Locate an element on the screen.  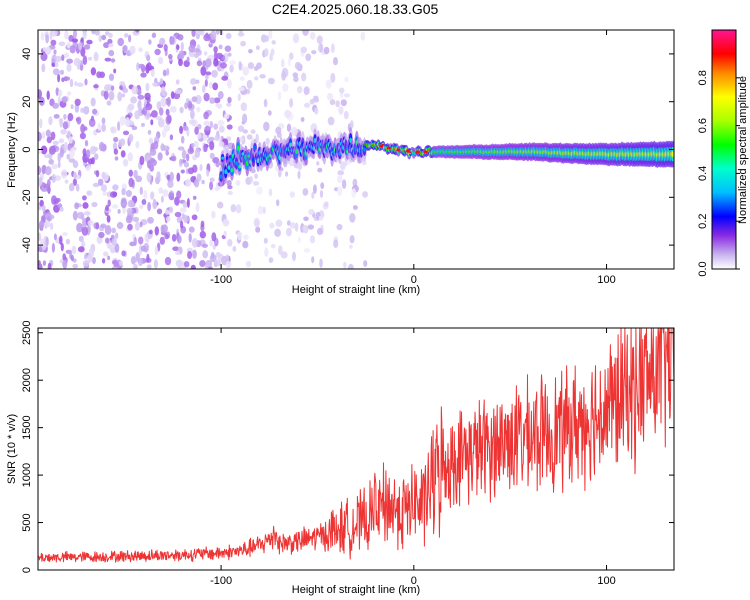
x-tick-label: -100 is located at coordinates (221, 581).